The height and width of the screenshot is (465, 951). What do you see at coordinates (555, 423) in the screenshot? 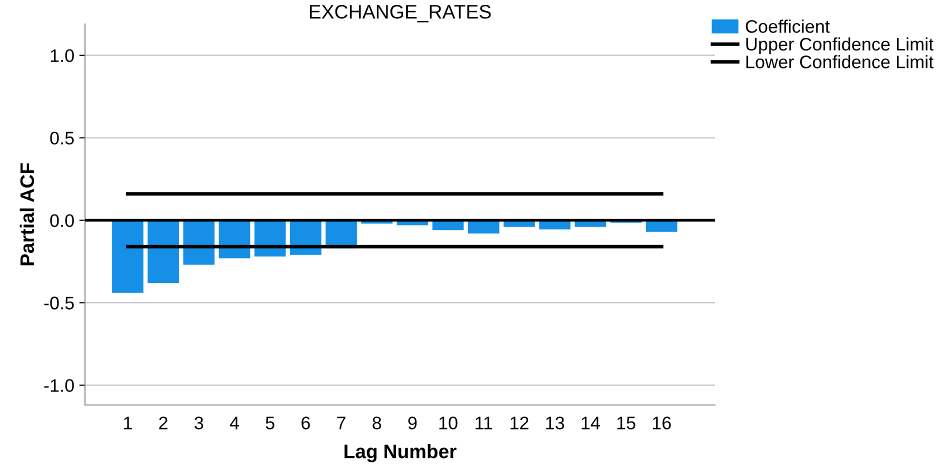
I see `x-tick-label: 13` at bounding box center [555, 423].